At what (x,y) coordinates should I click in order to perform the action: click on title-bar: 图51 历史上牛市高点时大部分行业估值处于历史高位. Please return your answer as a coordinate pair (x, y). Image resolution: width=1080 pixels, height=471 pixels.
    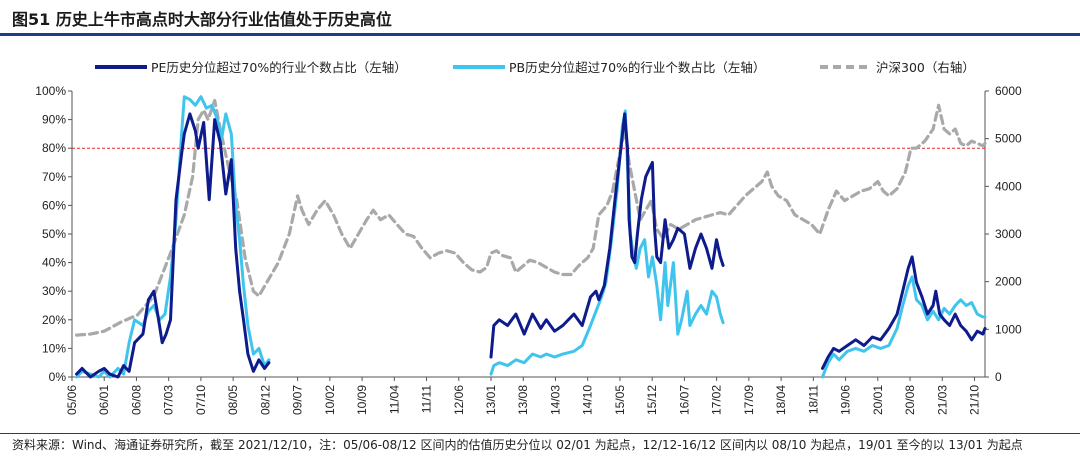
    Looking at the image, I should click on (540, 18).